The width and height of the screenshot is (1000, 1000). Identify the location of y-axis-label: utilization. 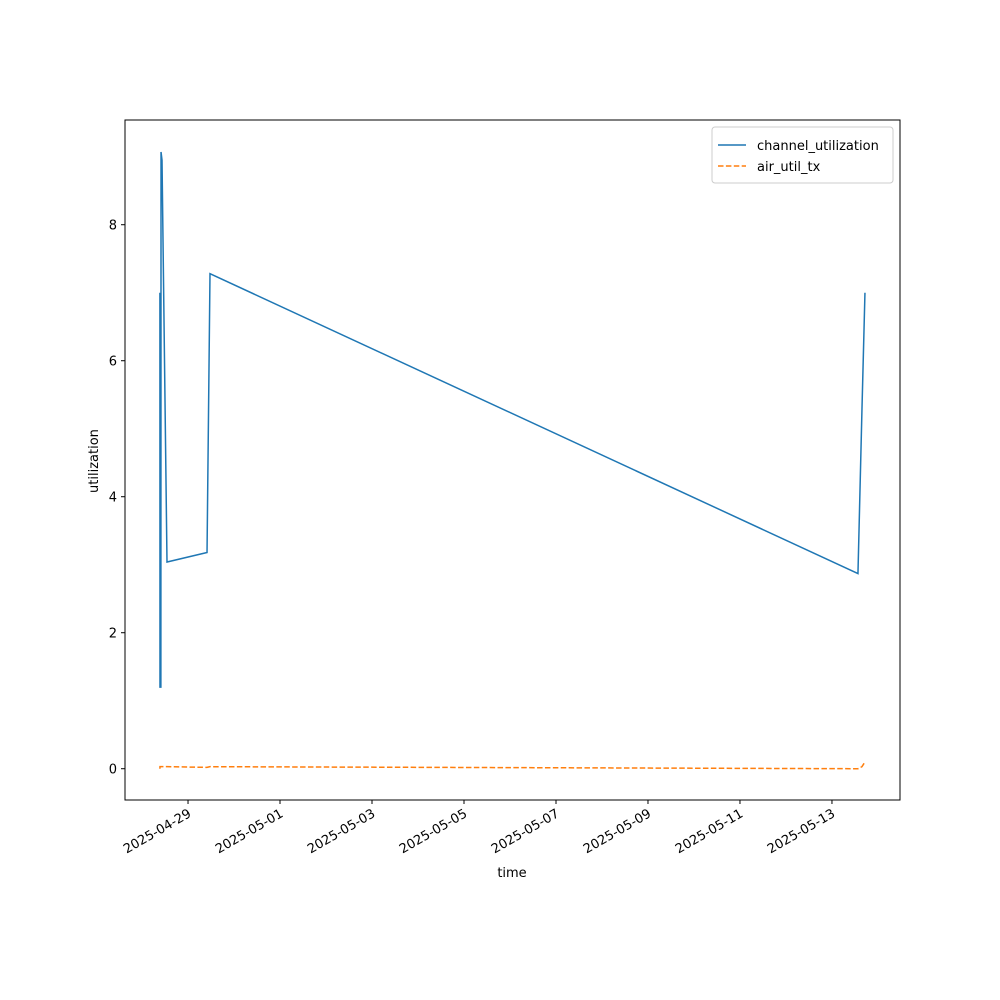
(94, 461).